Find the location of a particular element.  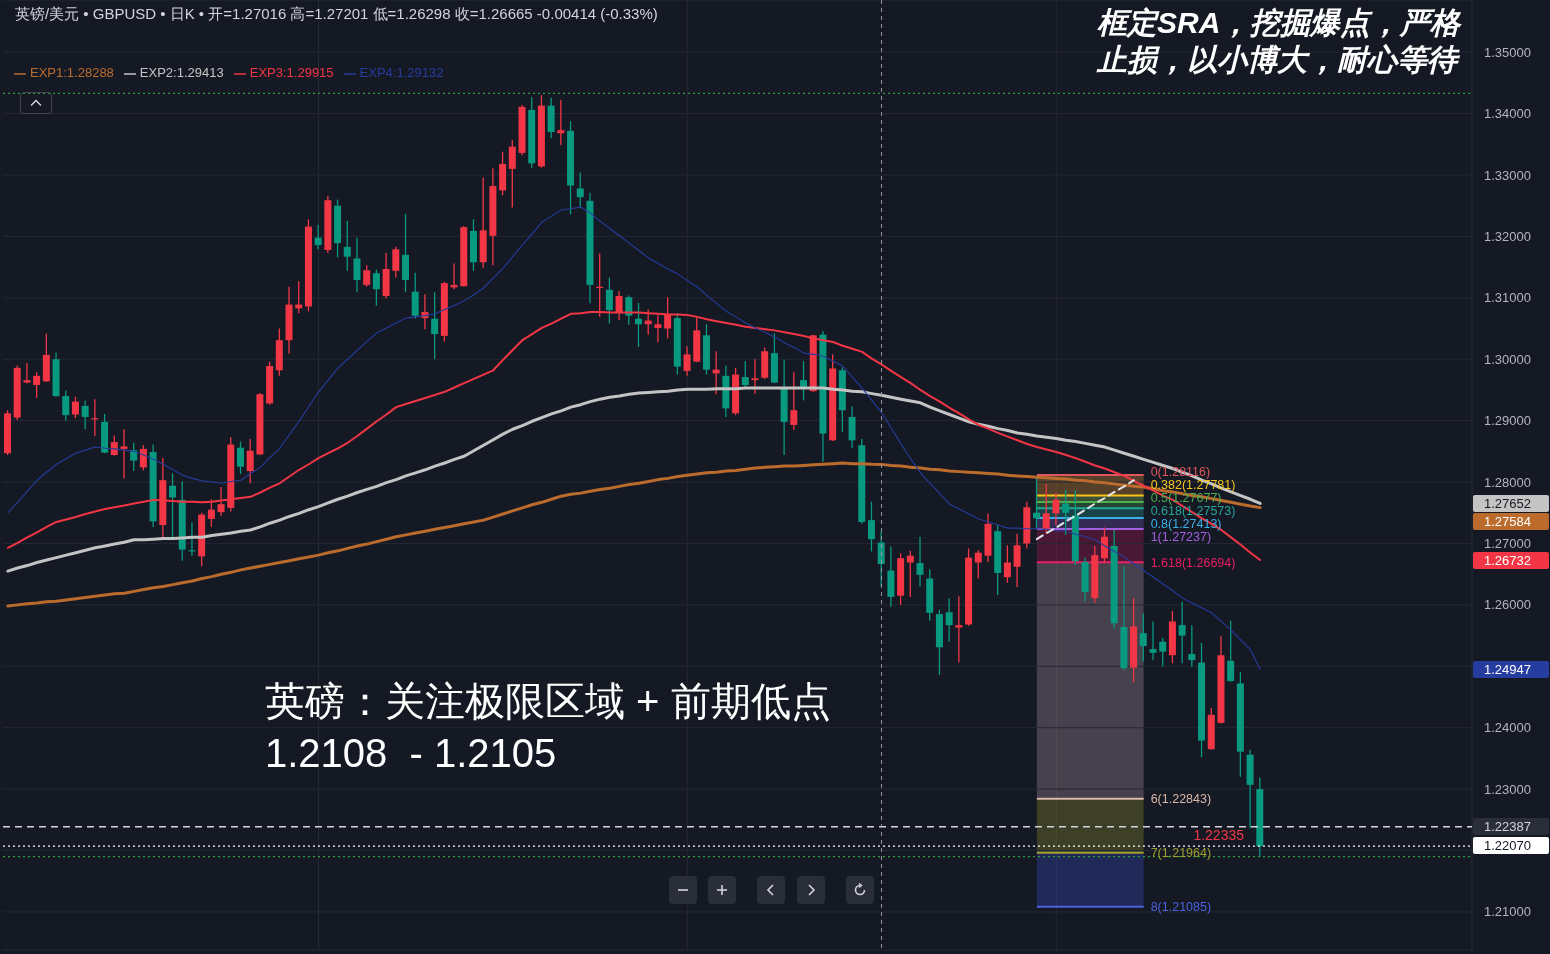

y-tick-label: 1.33000 is located at coordinates (1507, 175).